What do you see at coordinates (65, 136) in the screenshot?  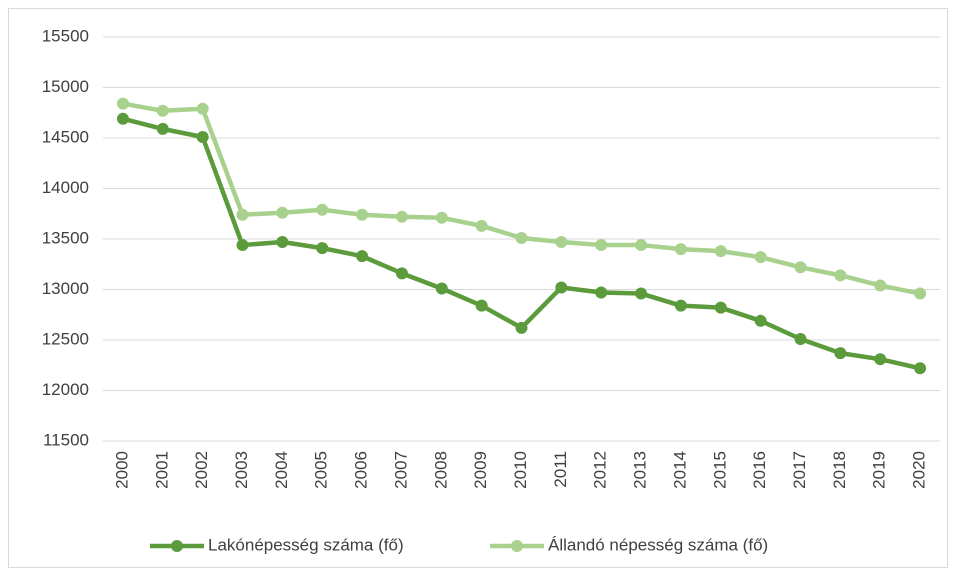 I see `y-tick-label: 14500` at bounding box center [65, 136].